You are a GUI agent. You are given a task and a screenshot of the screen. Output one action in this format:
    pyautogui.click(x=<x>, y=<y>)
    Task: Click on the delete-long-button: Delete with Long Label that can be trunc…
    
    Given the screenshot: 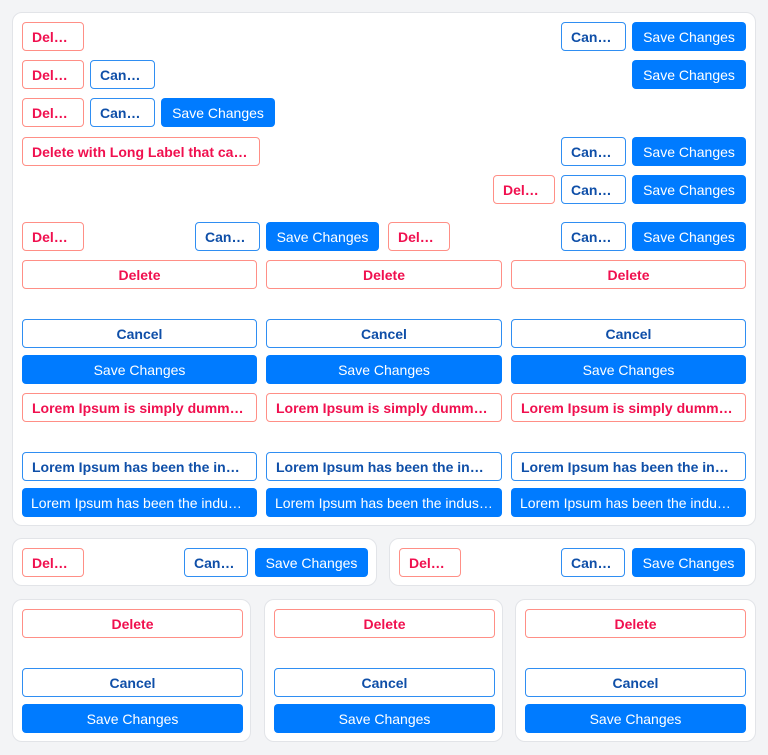 What is the action you would take?
    pyautogui.click(x=141, y=151)
    